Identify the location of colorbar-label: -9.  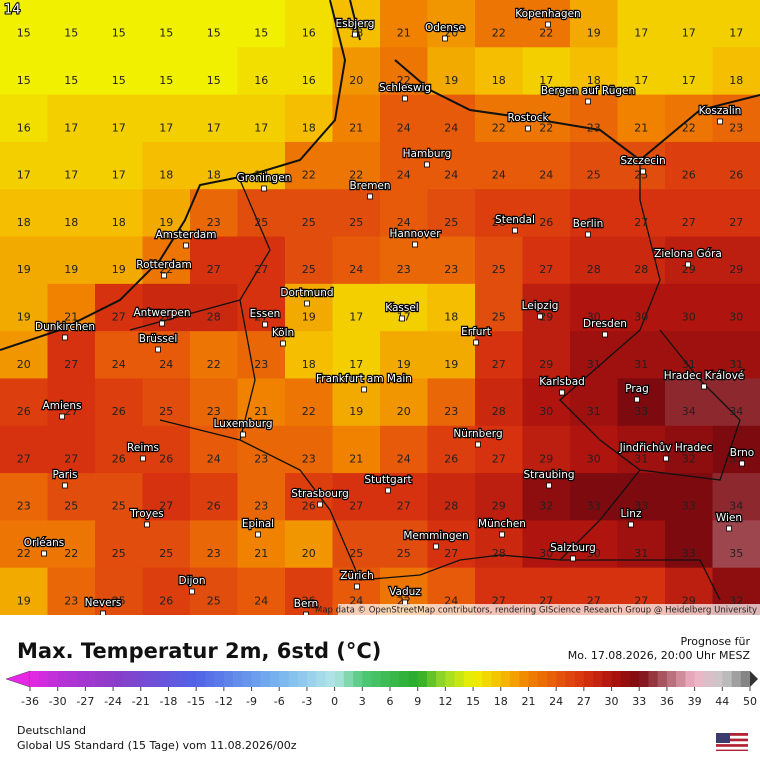
(251, 701).